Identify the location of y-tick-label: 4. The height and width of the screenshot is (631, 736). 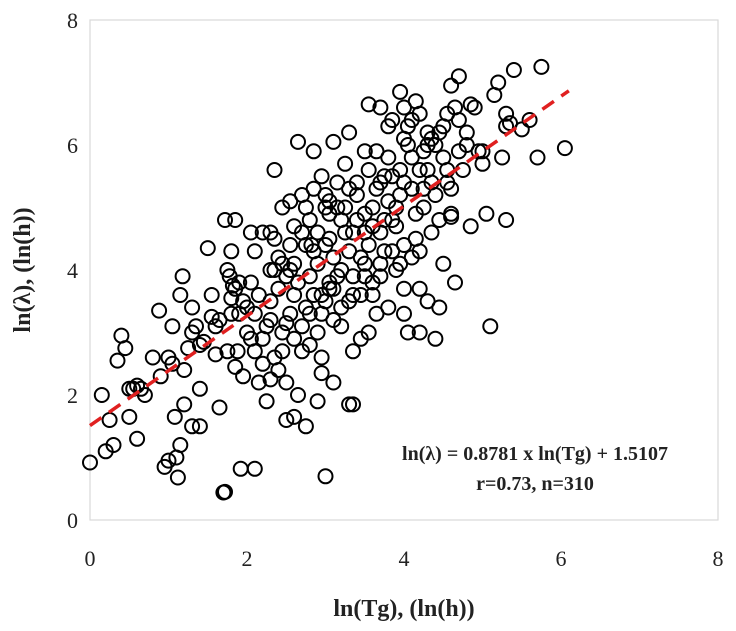
(72, 270).